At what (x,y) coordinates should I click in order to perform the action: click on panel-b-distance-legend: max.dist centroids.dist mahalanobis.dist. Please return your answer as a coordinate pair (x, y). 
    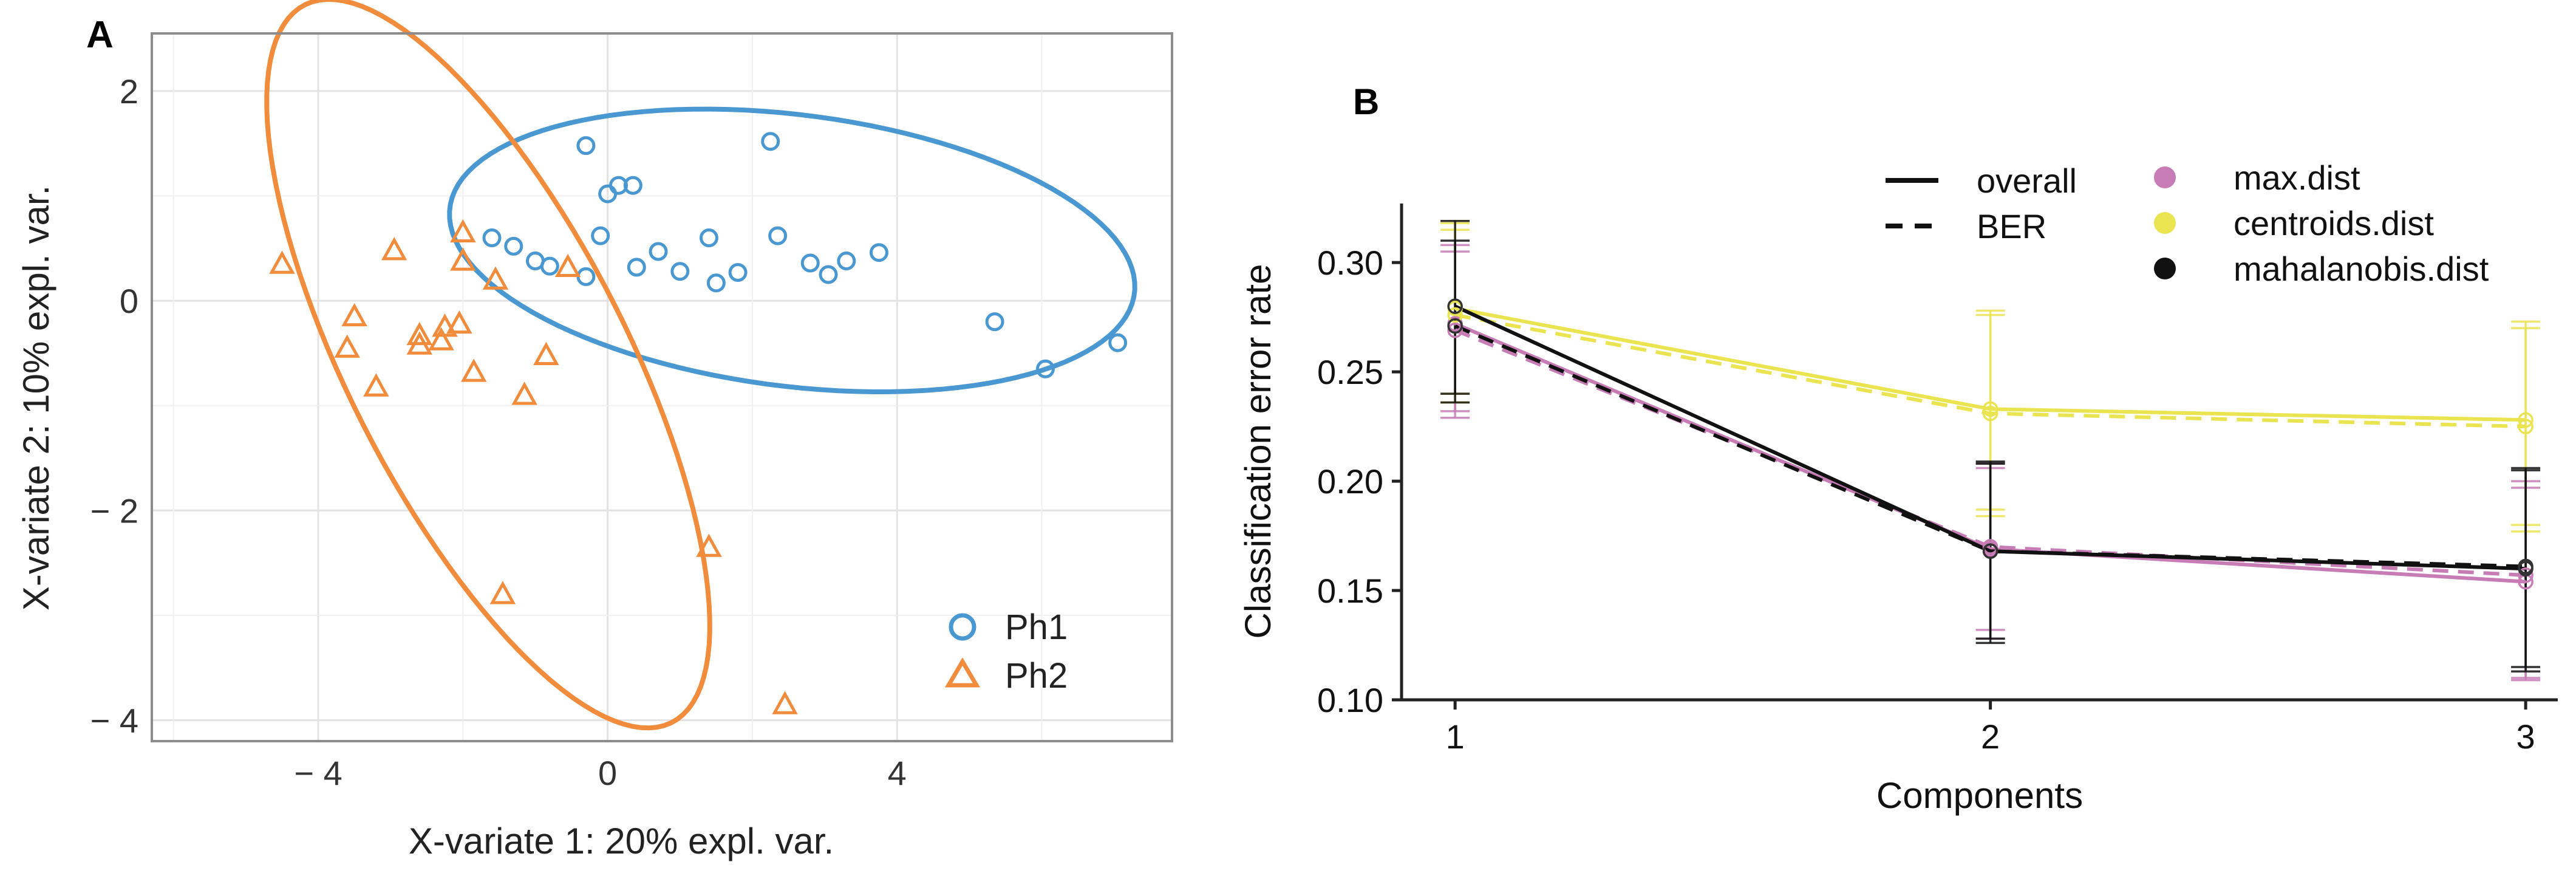
    Looking at the image, I should click on (2321, 223).